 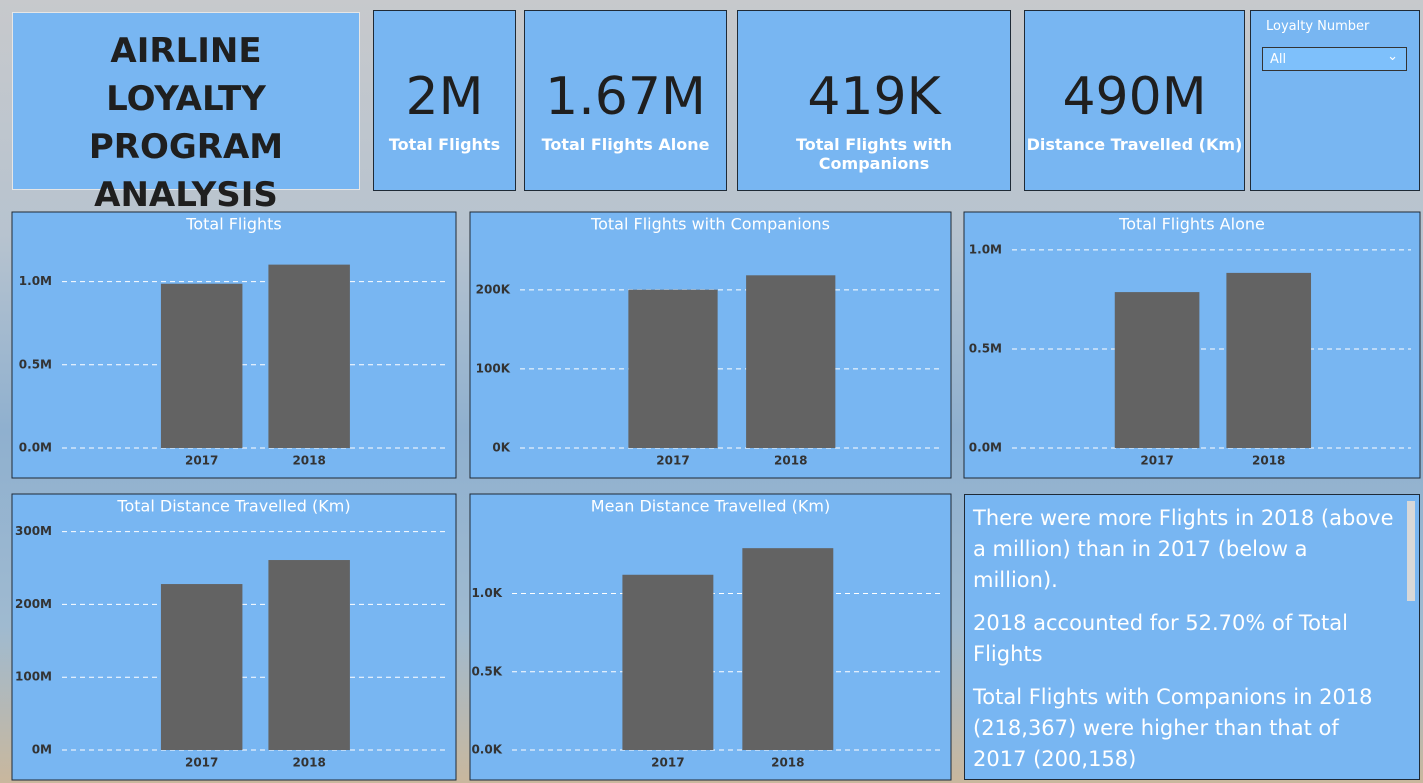 I want to click on kpi-card: 419K Total Flights with Companions, so click(x=874, y=100).